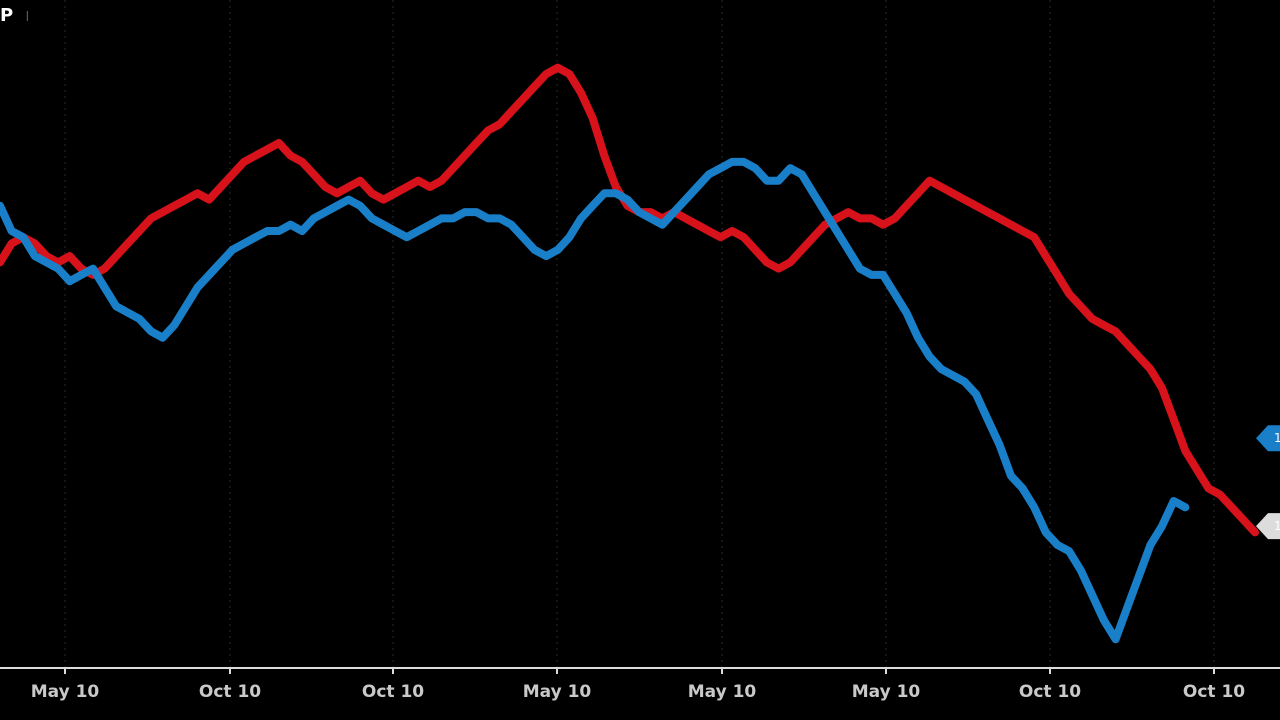 The height and width of the screenshot is (720, 1280). Describe the element at coordinates (1214, 692) in the screenshot. I see `x-tick-label-7: Oct 10` at that location.